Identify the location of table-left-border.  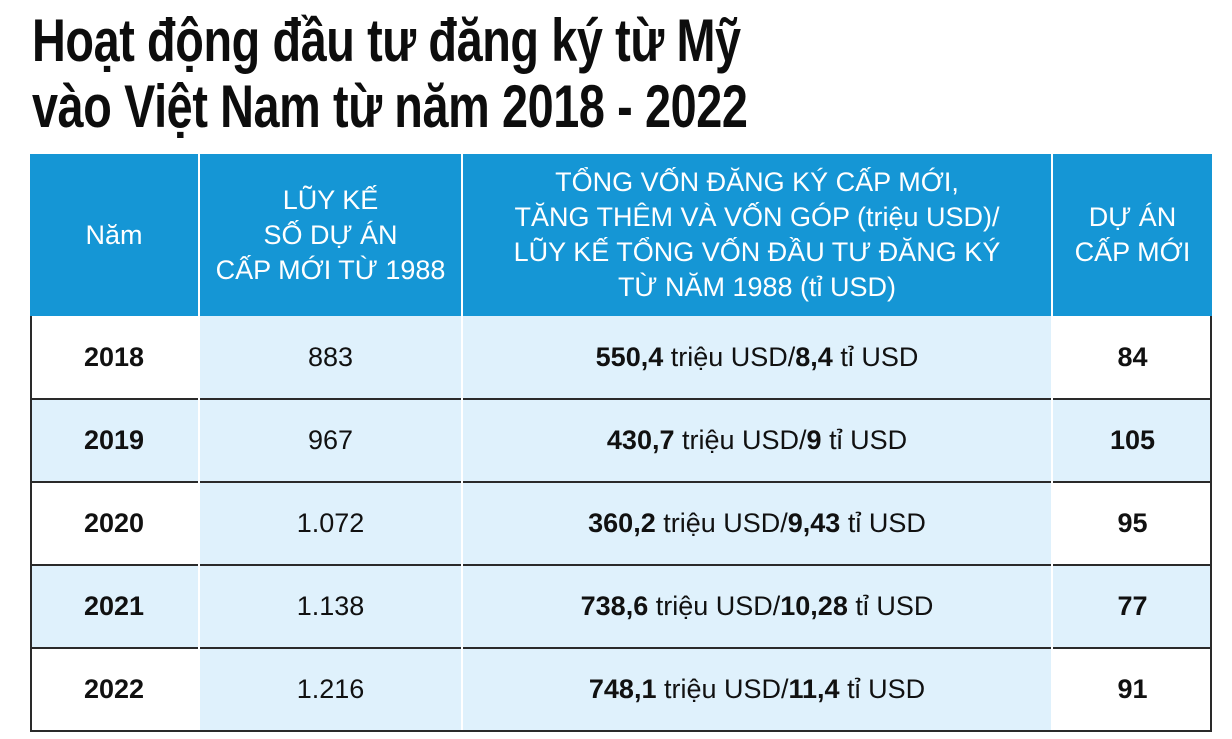
(31, 523).